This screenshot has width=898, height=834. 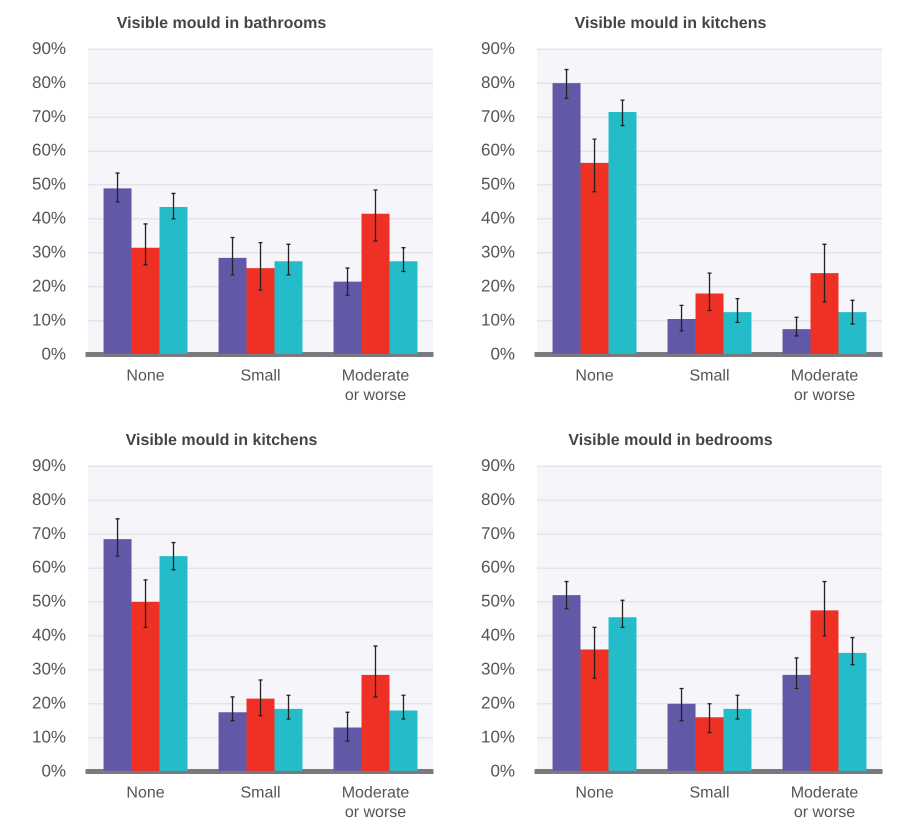 What do you see at coordinates (670, 441) in the screenshot?
I see `chart-title: Visible mould in bedrooms` at bounding box center [670, 441].